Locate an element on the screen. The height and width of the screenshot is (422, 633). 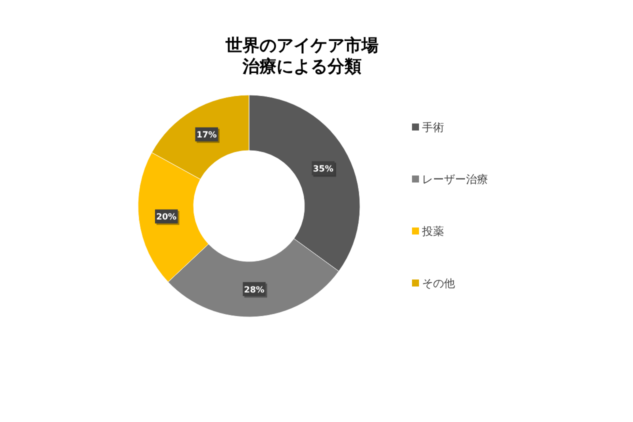
legend-label: 投薬 is located at coordinates (432, 231).